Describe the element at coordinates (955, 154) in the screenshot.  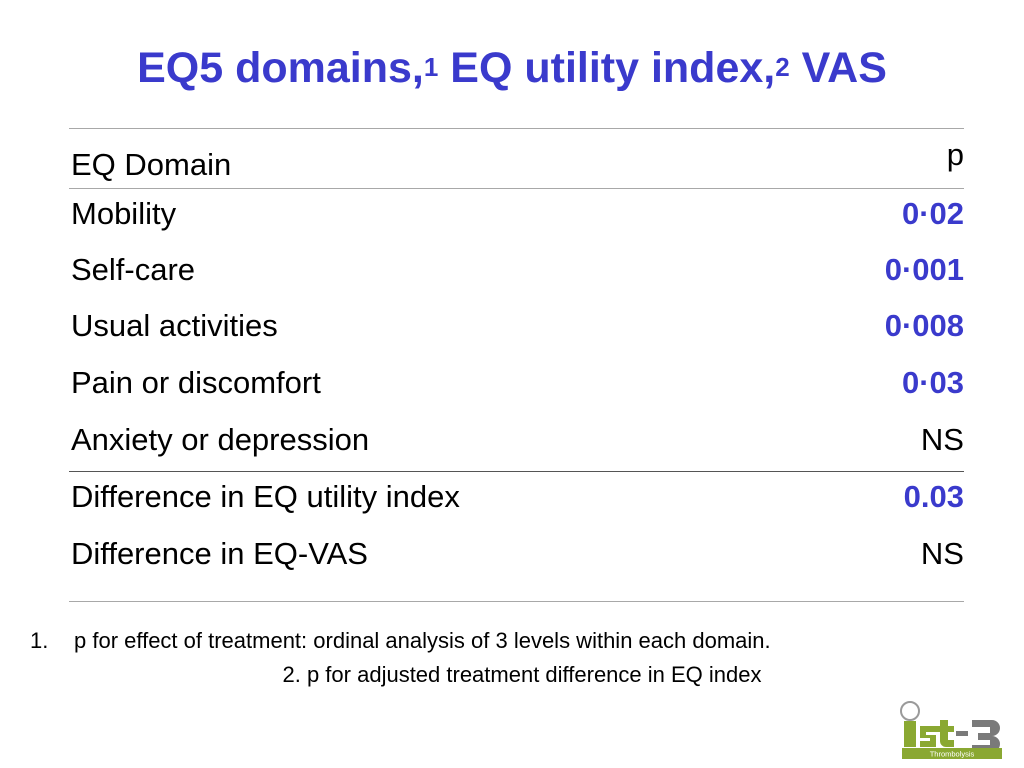
I see `header-p: p` at that location.